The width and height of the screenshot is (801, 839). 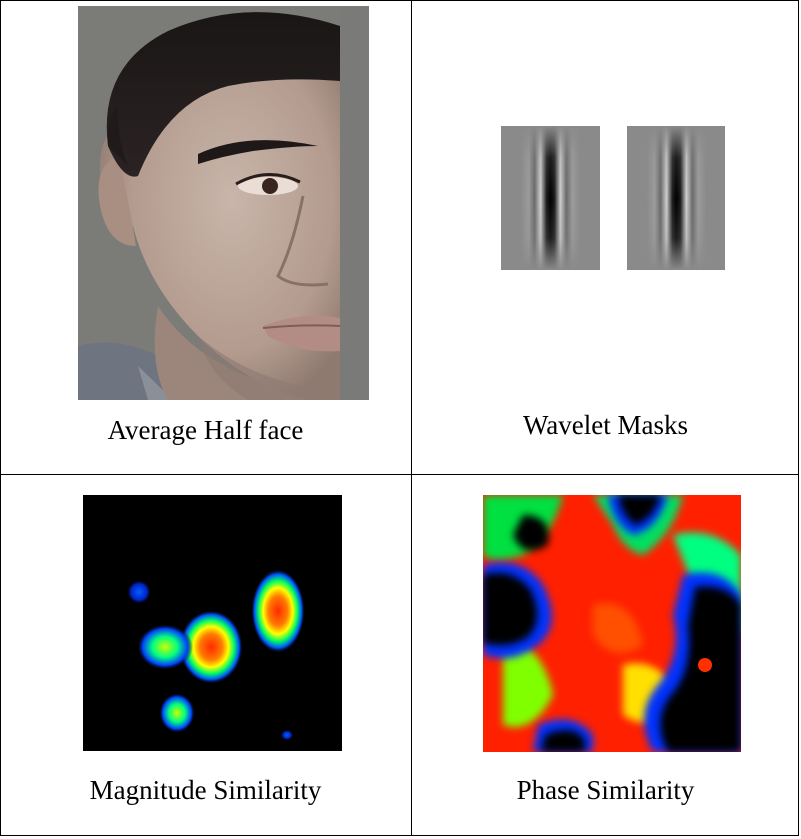 What do you see at coordinates (611, 198) in the screenshot?
I see `wavelet-masks-image` at bounding box center [611, 198].